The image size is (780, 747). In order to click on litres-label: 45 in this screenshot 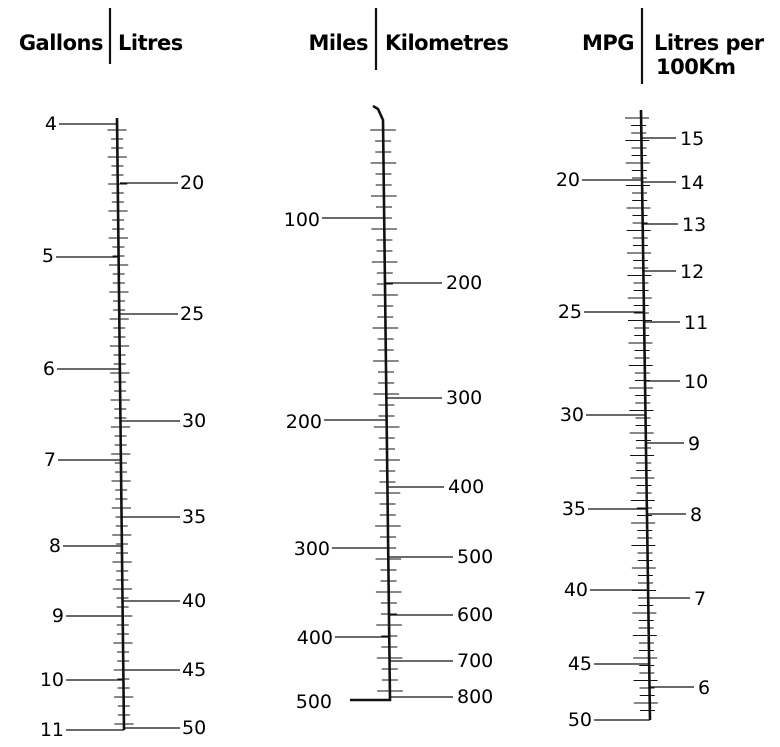, I will do `click(194, 670)`.